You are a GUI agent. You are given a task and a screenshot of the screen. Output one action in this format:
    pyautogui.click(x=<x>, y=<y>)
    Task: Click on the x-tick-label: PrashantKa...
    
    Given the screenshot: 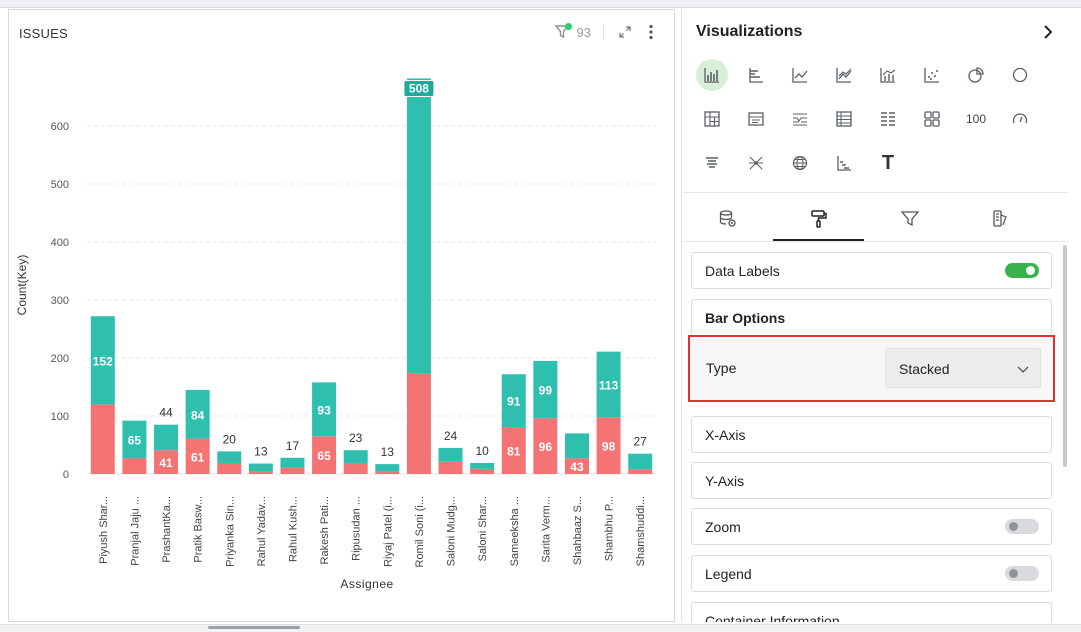 What is the action you would take?
    pyautogui.click(x=167, y=529)
    